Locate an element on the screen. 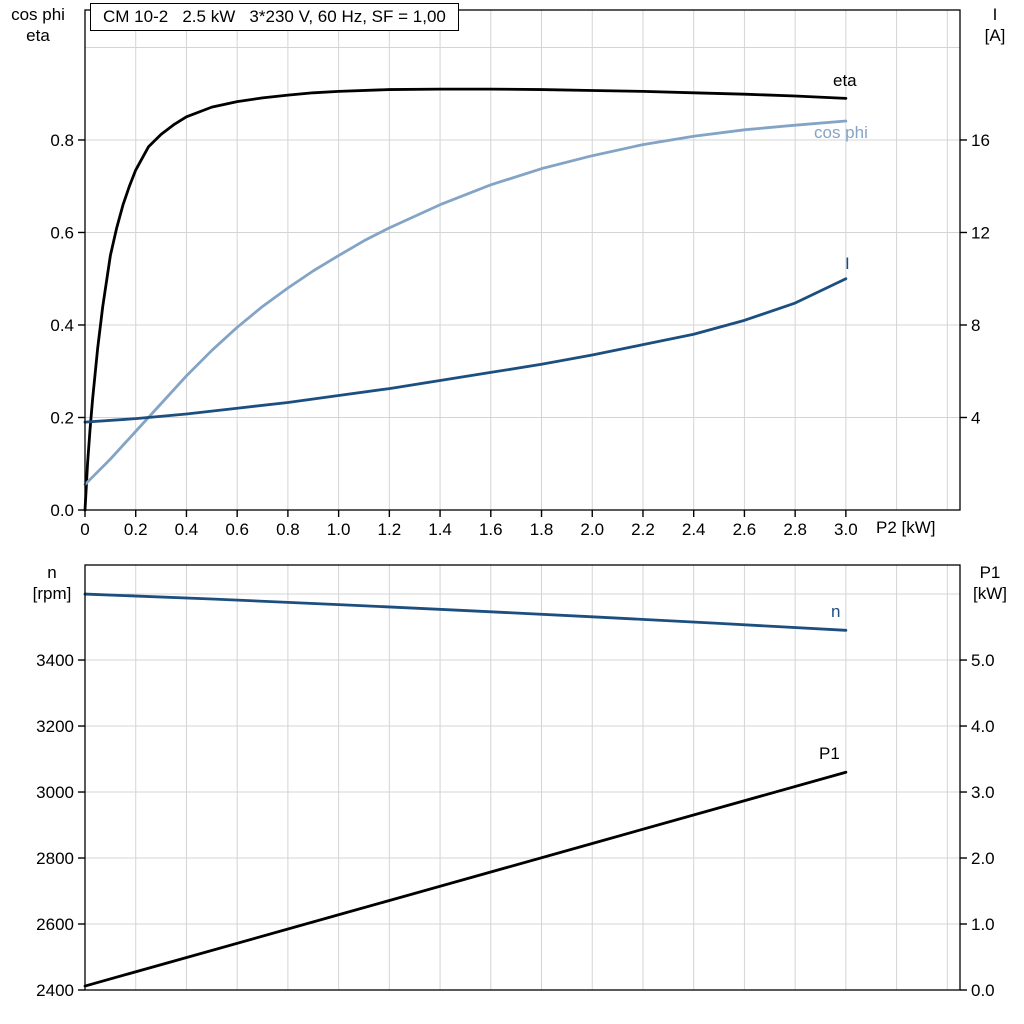  curve-label-eta: eta is located at coordinates (845, 80).